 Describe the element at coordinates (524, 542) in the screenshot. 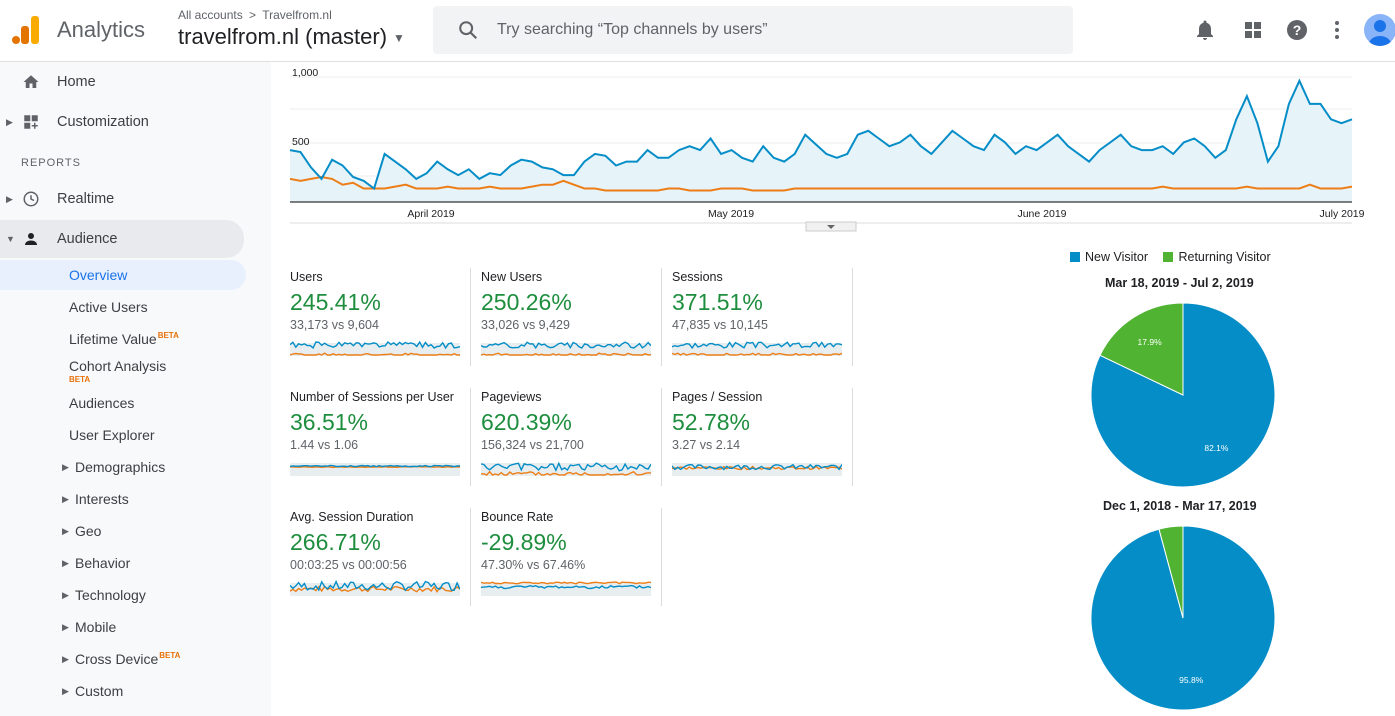

I see `metric-value: -29.89%` at that location.